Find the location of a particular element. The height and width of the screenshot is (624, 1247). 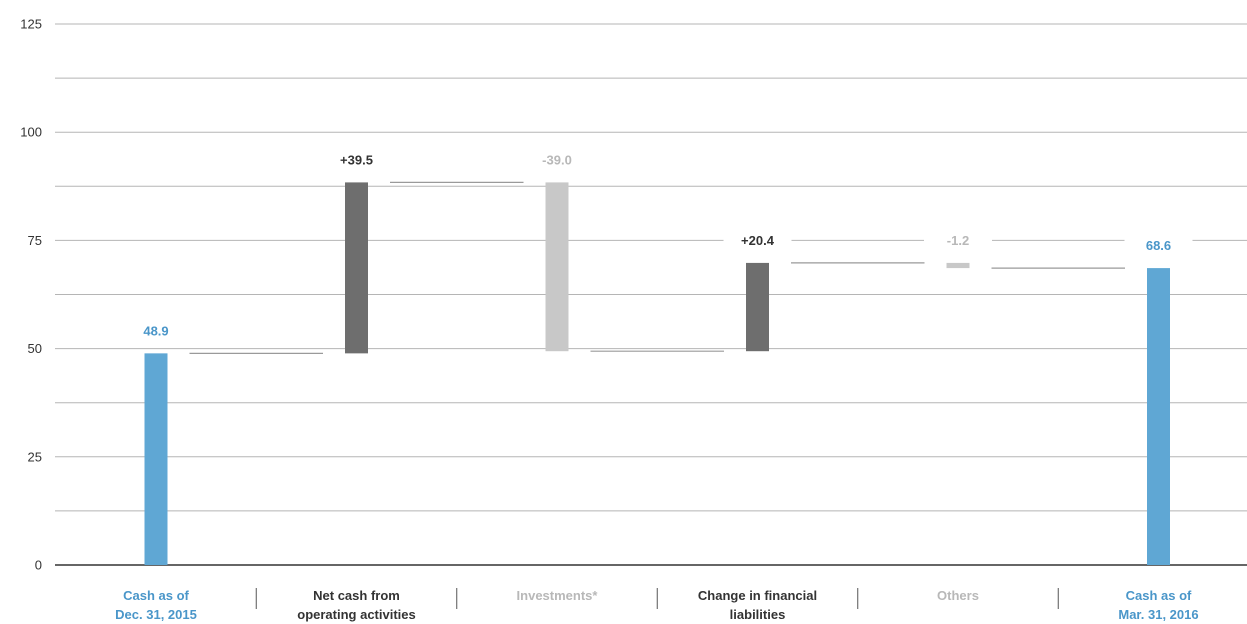

y-axis-ticks: 0 25 50 75 100 125 is located at coordinates (31, 295).